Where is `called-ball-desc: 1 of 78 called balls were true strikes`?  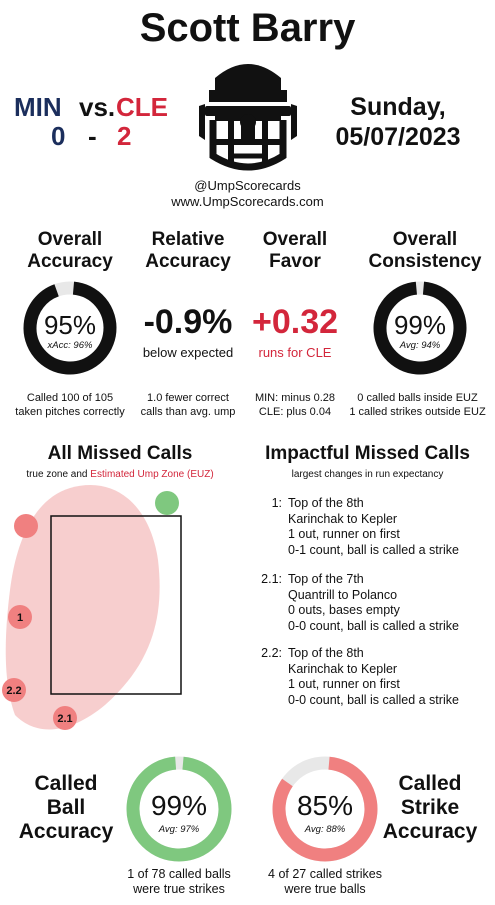 called-ball-desc: 1 of 78 called balls were true strikes is located at coordinates (179, 881).